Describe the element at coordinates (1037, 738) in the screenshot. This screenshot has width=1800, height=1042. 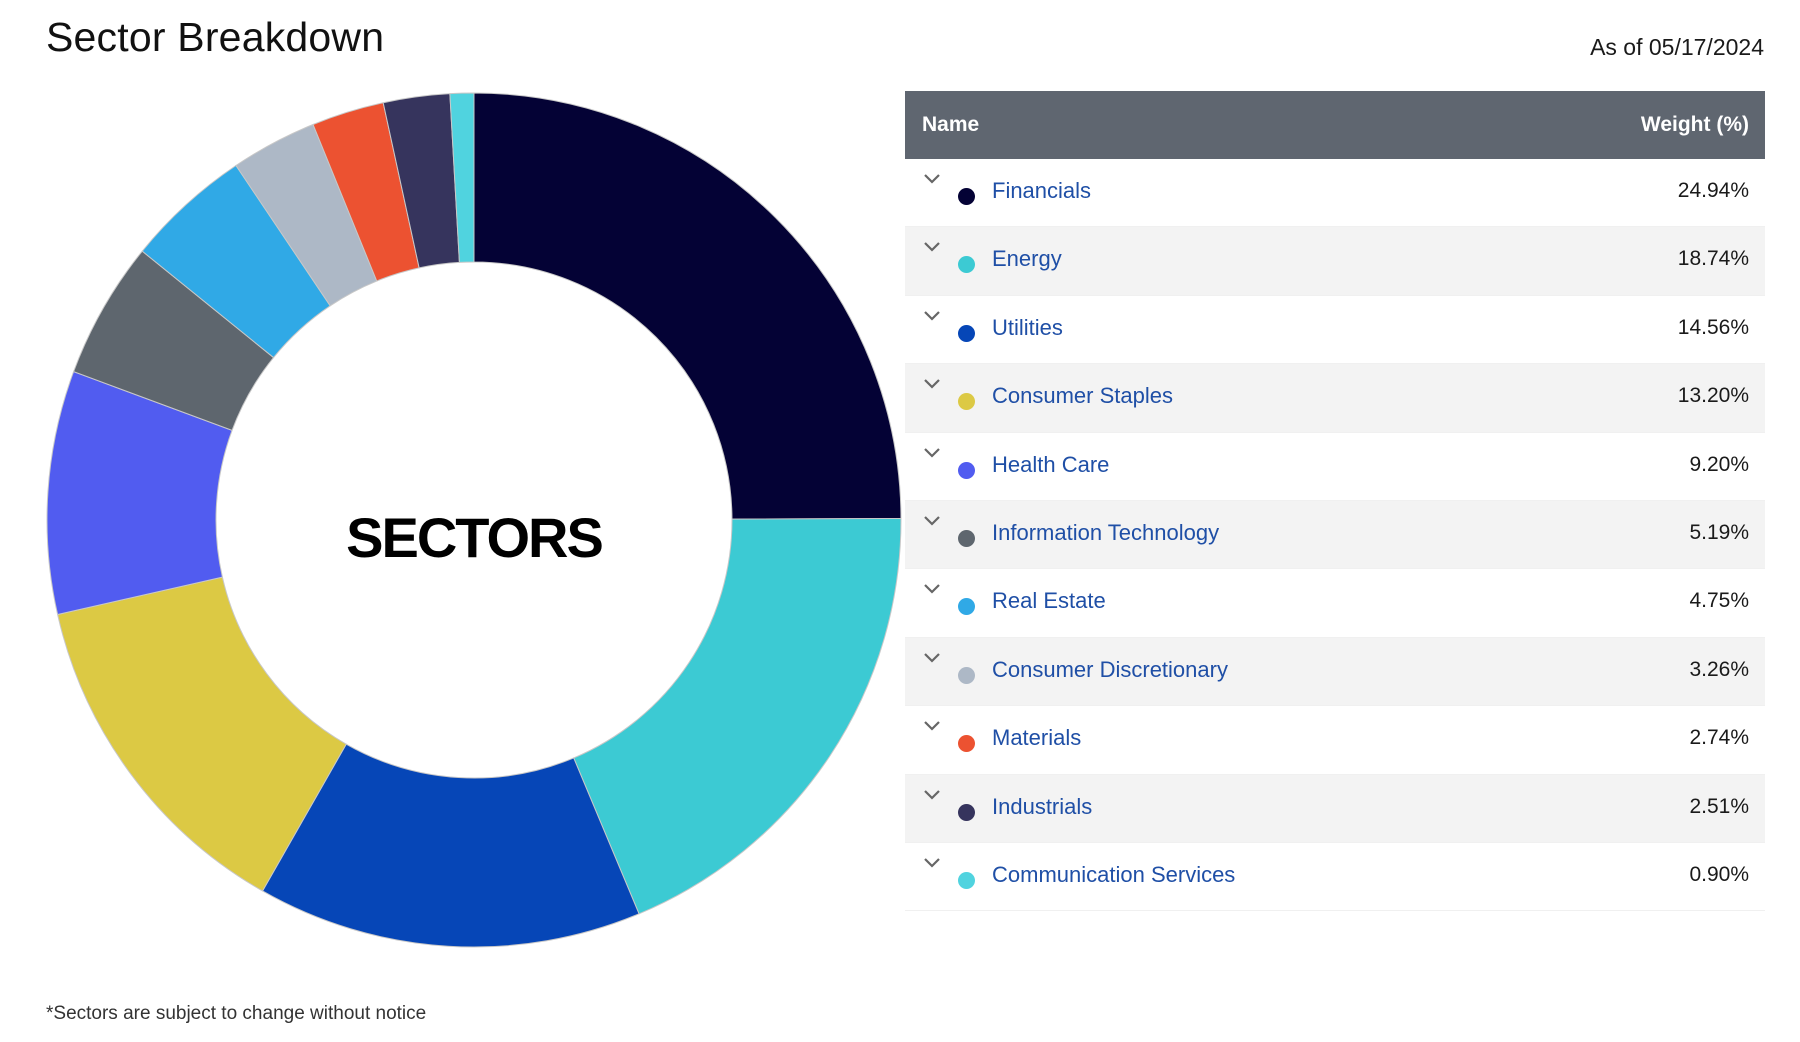
I see `sector-name-materials: Materials` at that location.